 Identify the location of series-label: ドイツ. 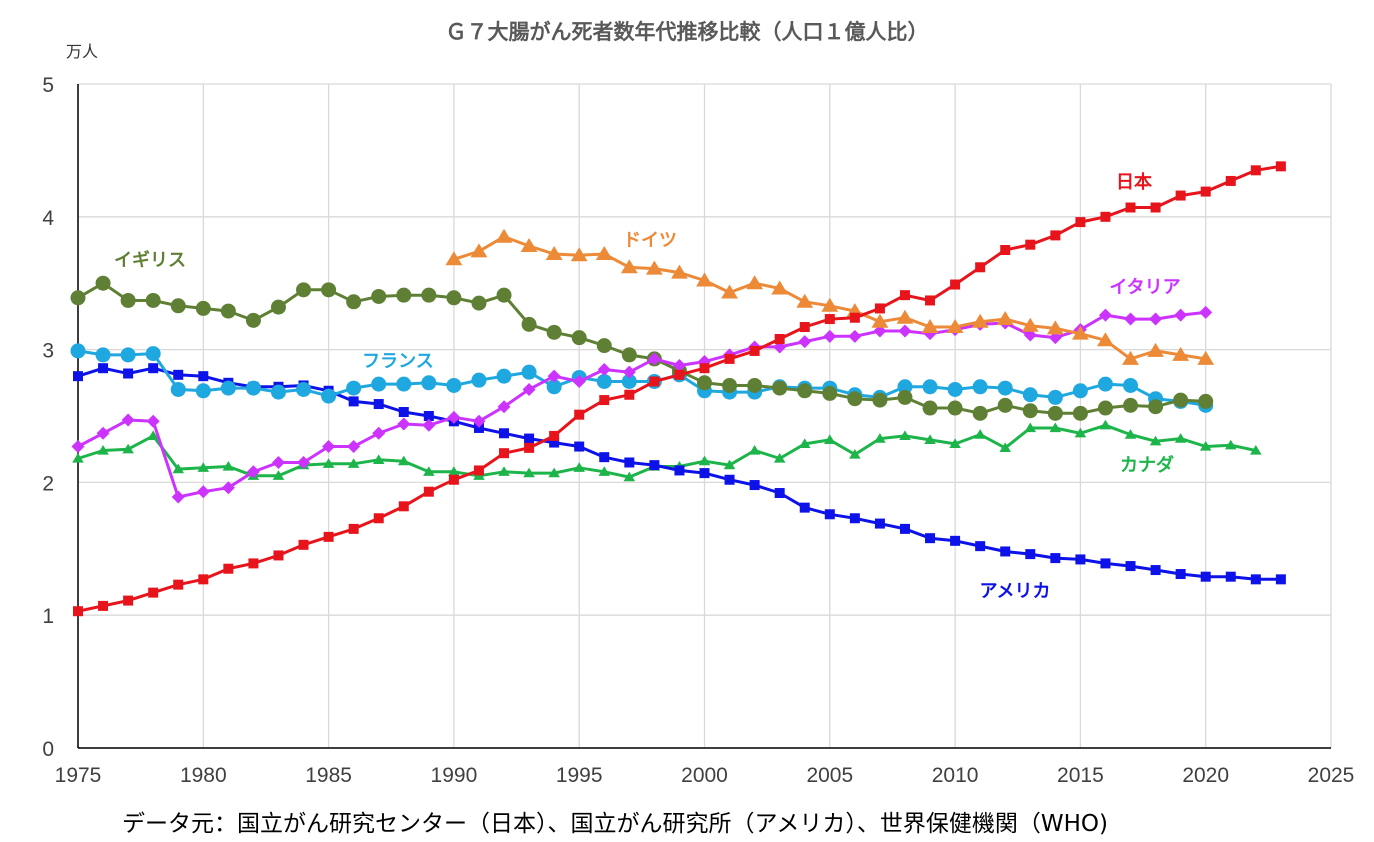
(650, 240).